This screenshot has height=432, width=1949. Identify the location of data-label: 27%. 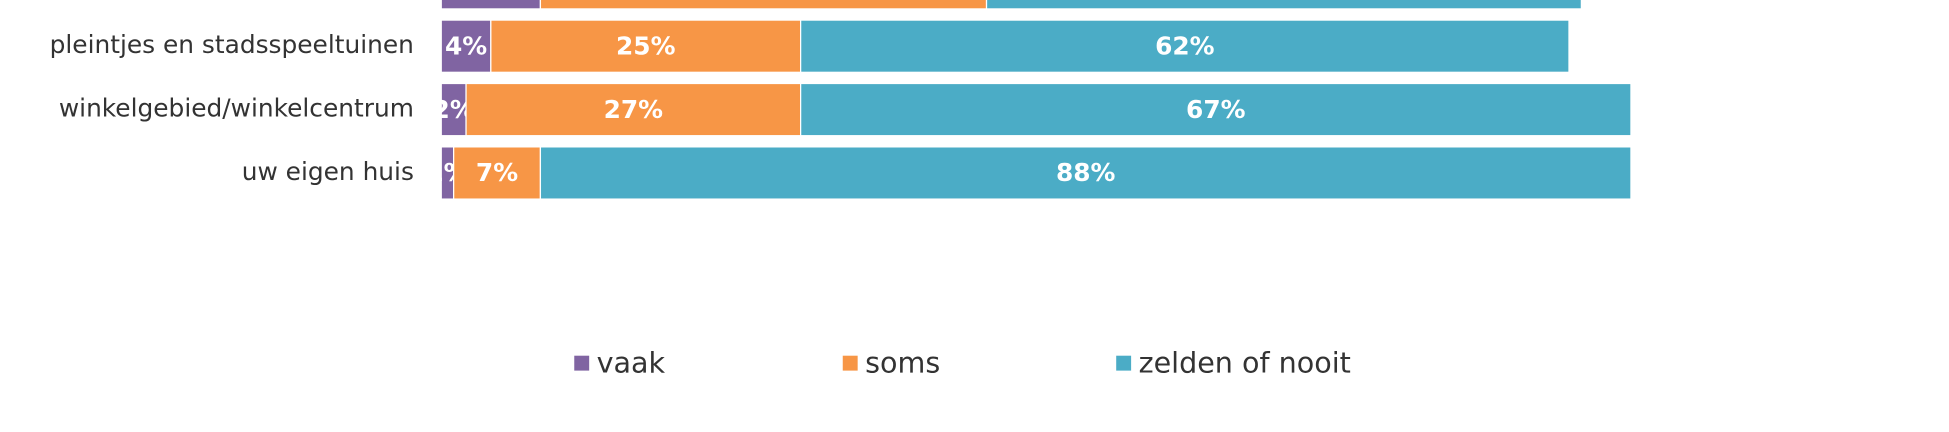
(634, 109).